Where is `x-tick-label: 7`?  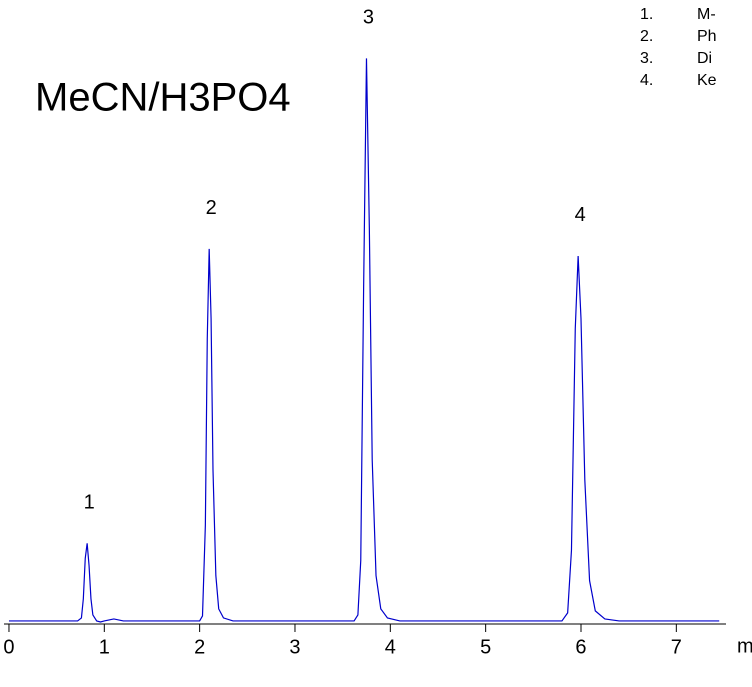 x-tick-label: 7 is located at coordinates (676, 647).